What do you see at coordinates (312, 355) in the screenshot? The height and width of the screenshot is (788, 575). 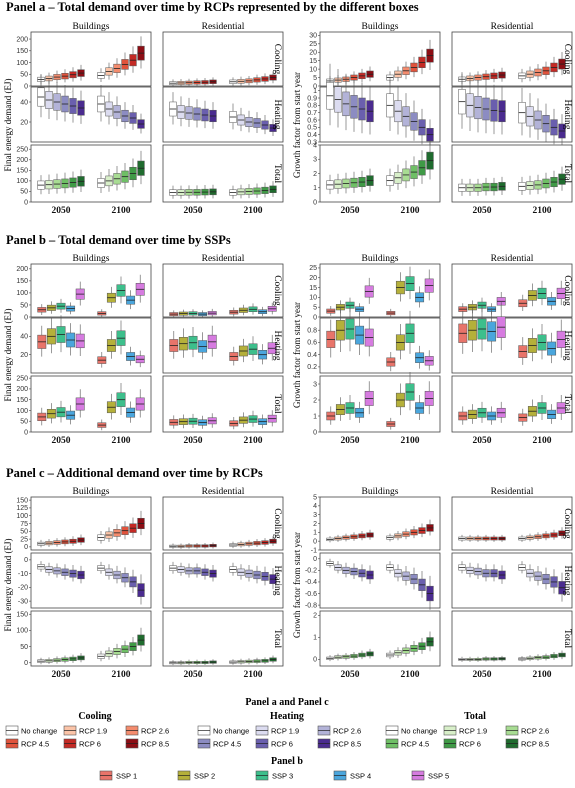 I see `y-tick-label: 0.4` at bounding box center [312, 355].